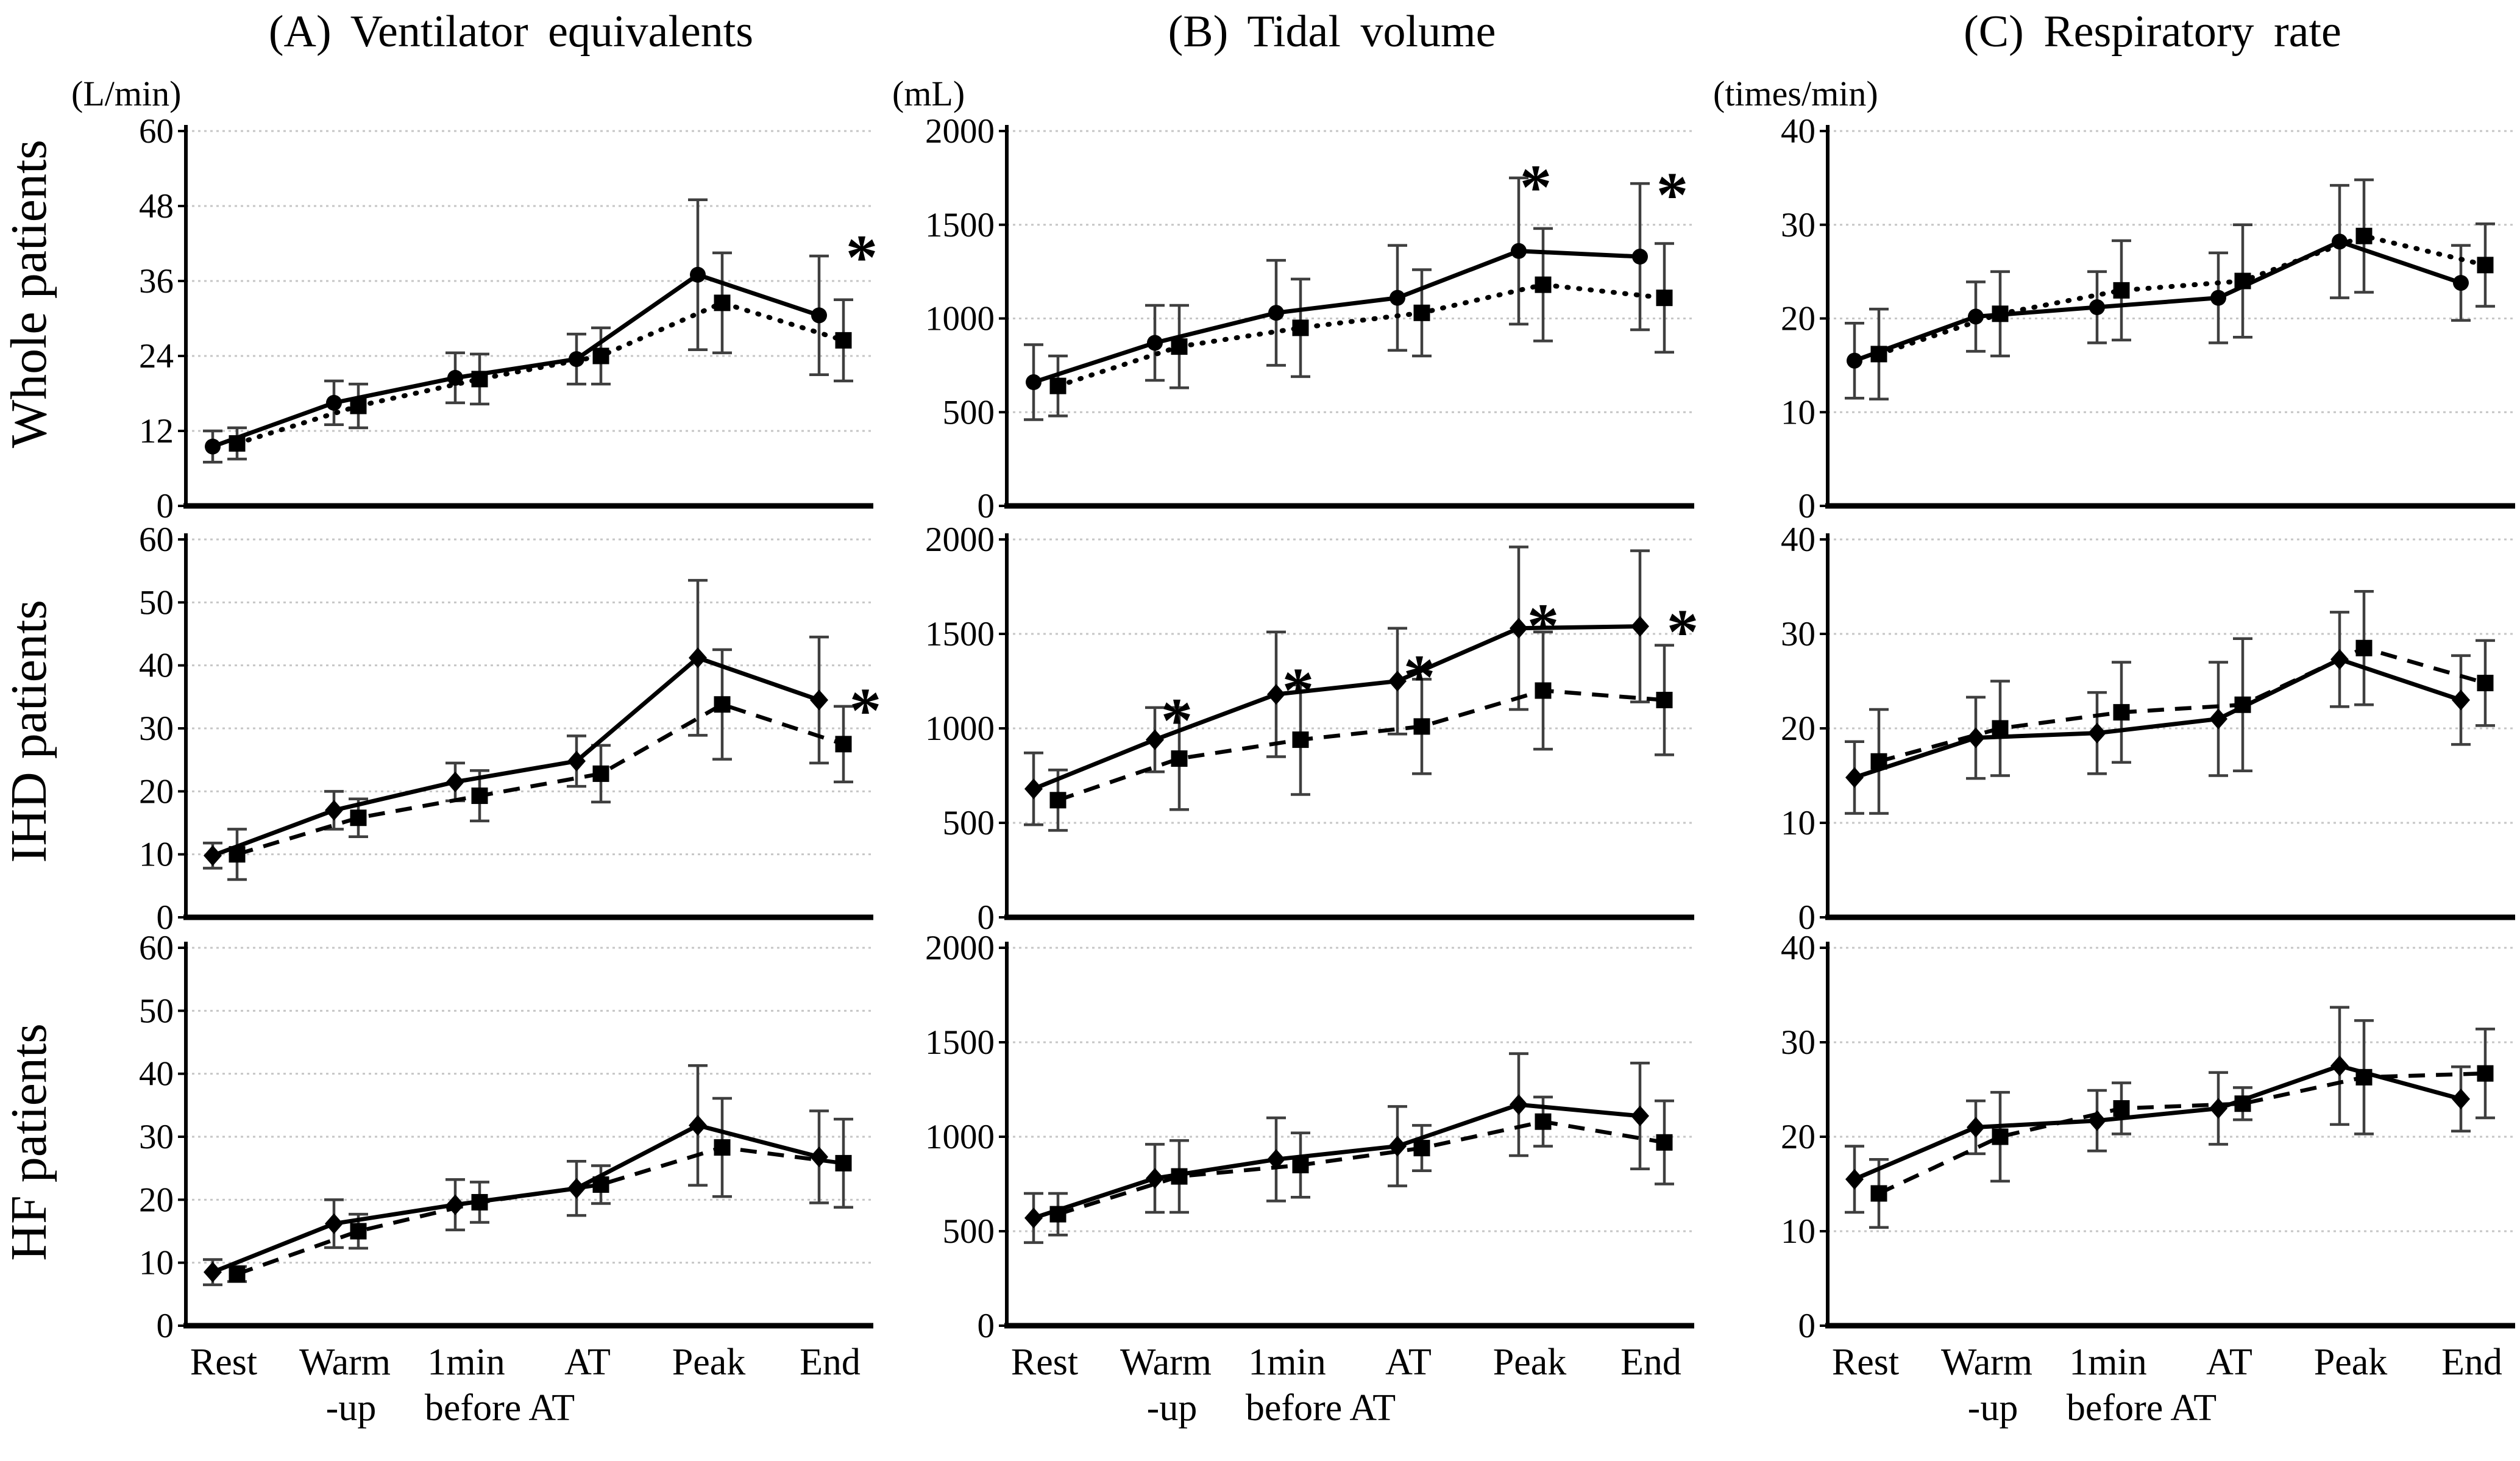 Image resolution: width=2520 pixels, height=1461 pixels. What do you see at coordinates (960, 225) in the screenshot?
I see `y-tick-label: 1500` at bounding box center [960, 225].